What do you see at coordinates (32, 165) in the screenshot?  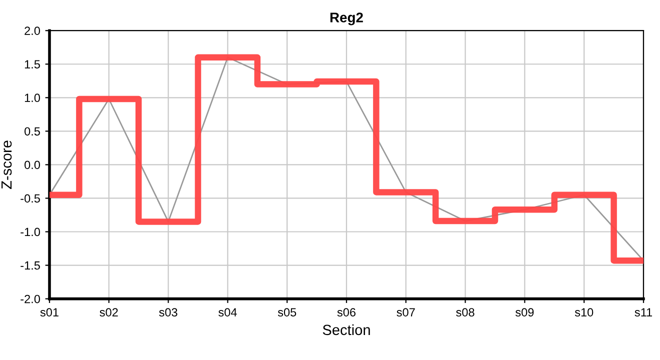 I see `y-tick-label: 0.0` at bounding box center [32, 165].